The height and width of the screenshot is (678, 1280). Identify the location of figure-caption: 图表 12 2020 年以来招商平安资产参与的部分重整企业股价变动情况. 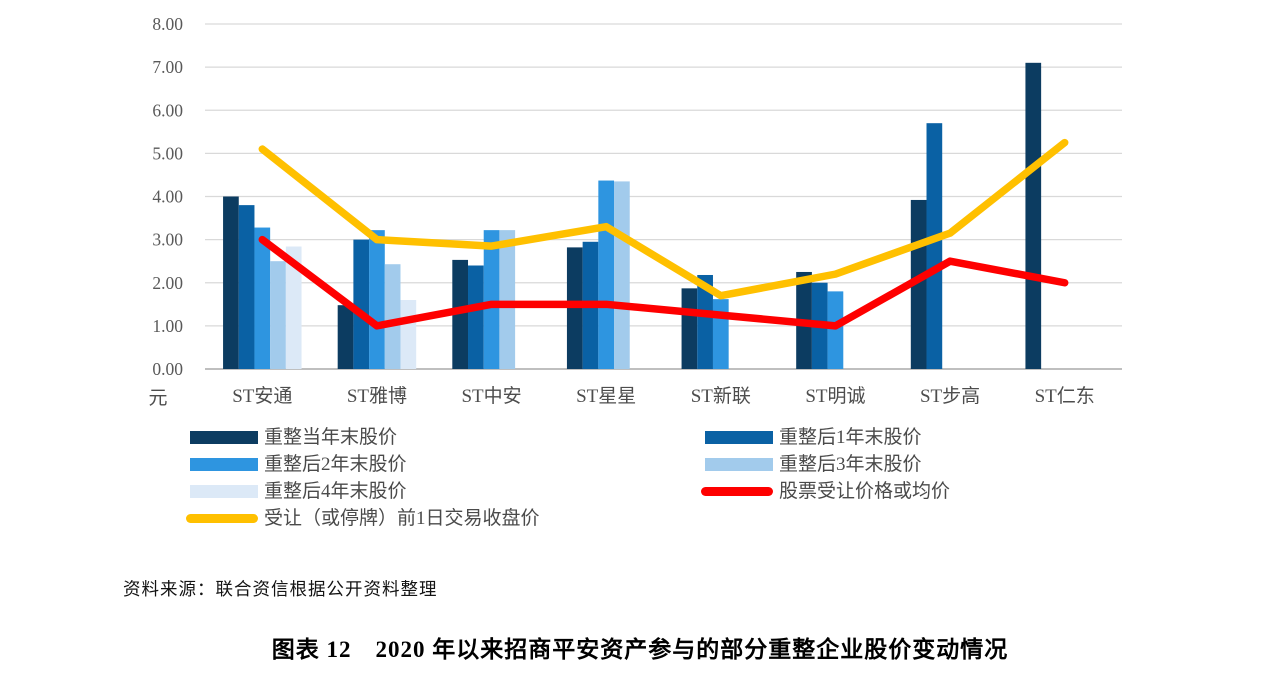
(640, 649).